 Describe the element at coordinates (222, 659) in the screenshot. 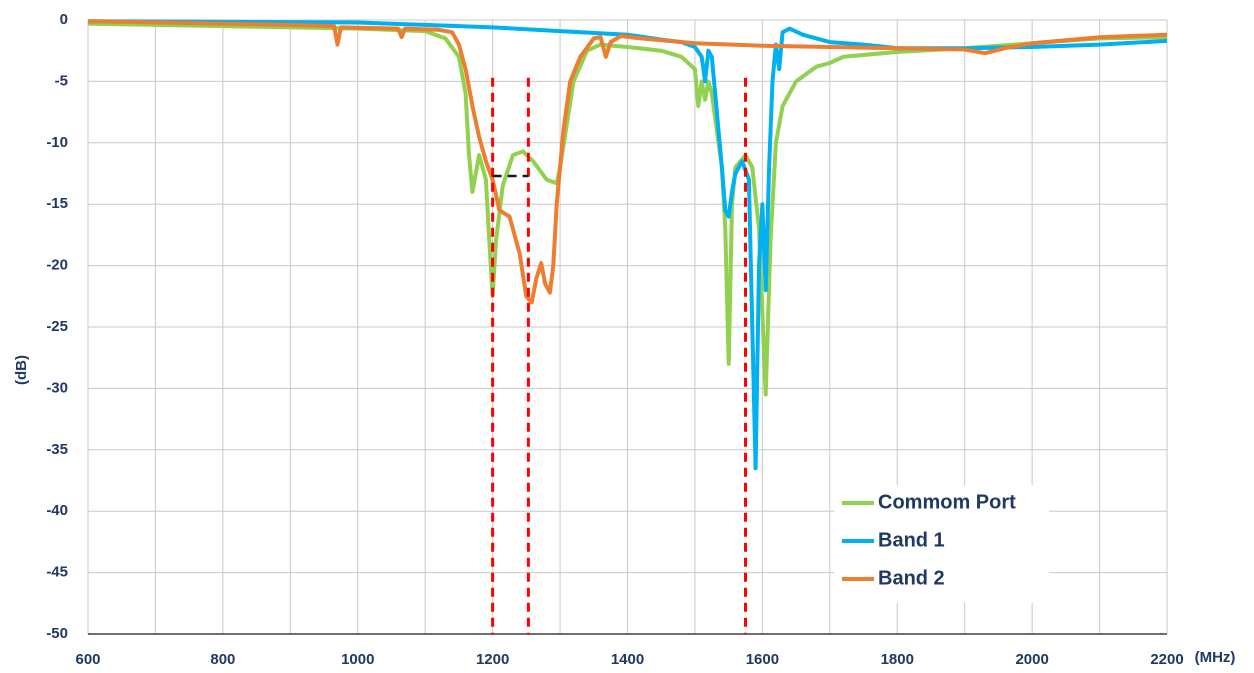

I see `x-tick-label: 800` at that location.